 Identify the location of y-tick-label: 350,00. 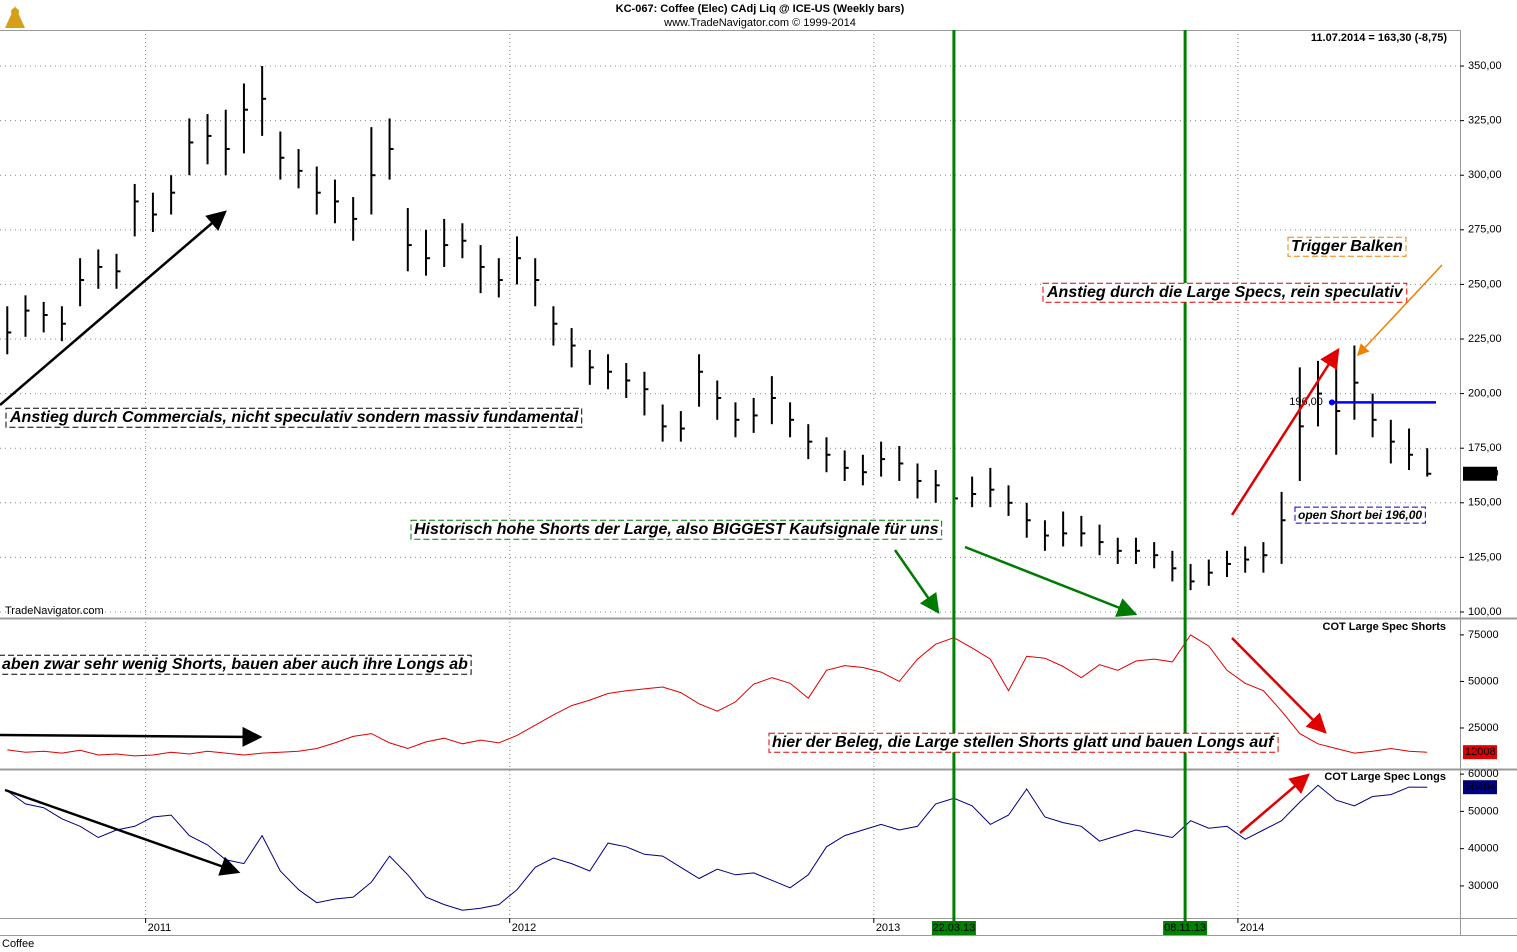
(1485, 66).